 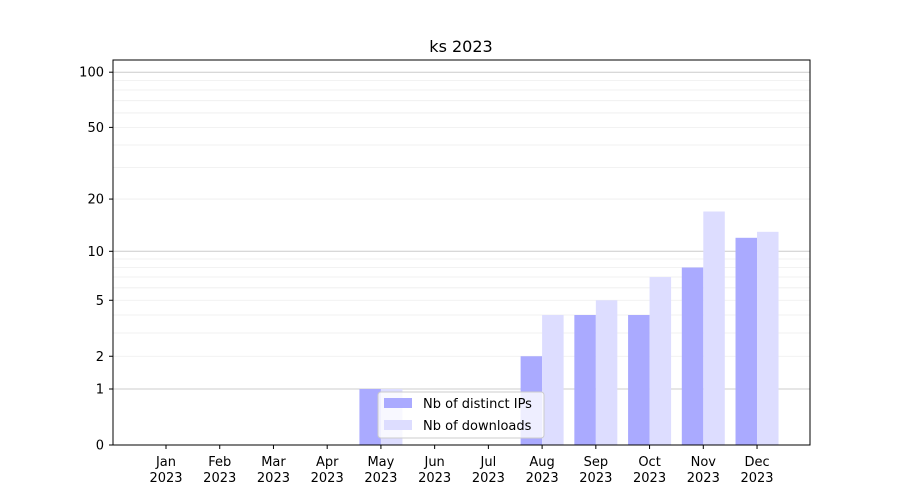 I want to click on x-tick-label-month: Jul, so click(x=488, y=462).